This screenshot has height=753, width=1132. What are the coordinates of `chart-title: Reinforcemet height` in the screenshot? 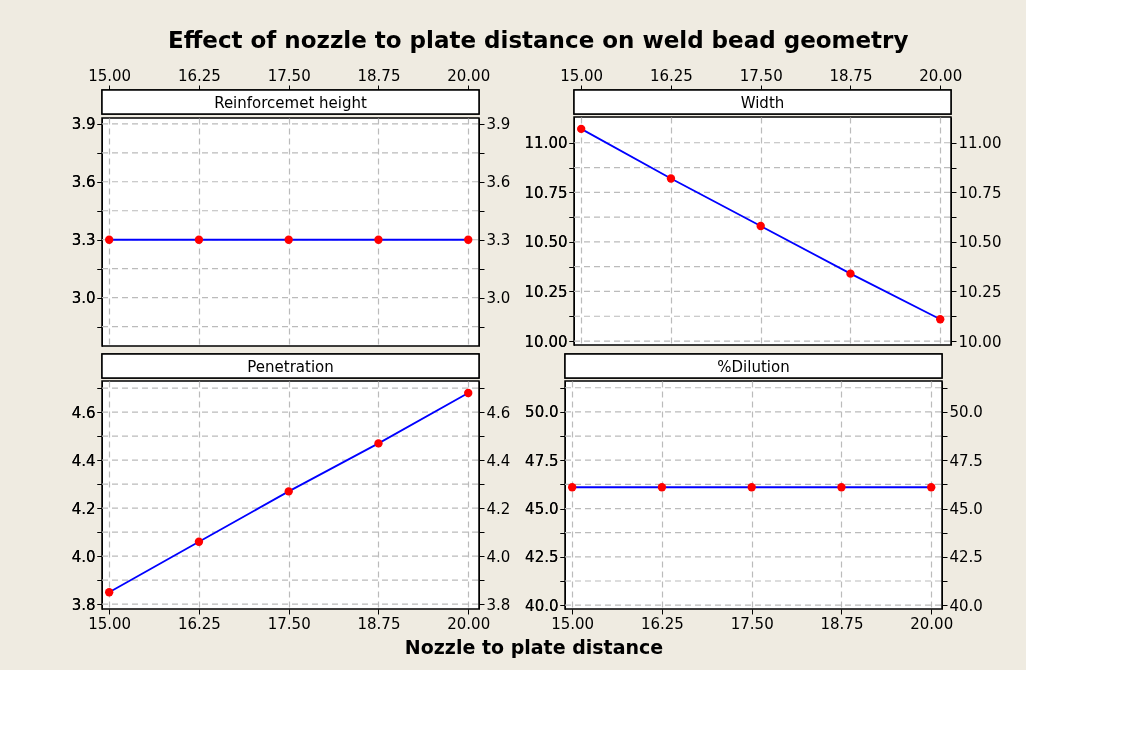 It's located at (290, 103).